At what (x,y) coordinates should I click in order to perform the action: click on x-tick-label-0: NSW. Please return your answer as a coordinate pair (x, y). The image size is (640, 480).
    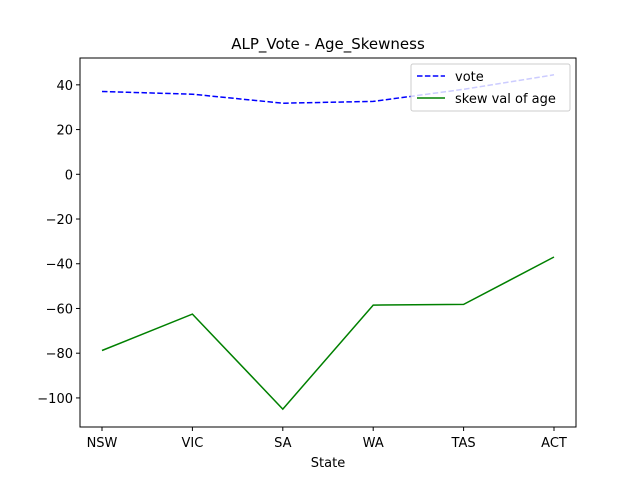
    Looking at the image, I should click on (102, 443).